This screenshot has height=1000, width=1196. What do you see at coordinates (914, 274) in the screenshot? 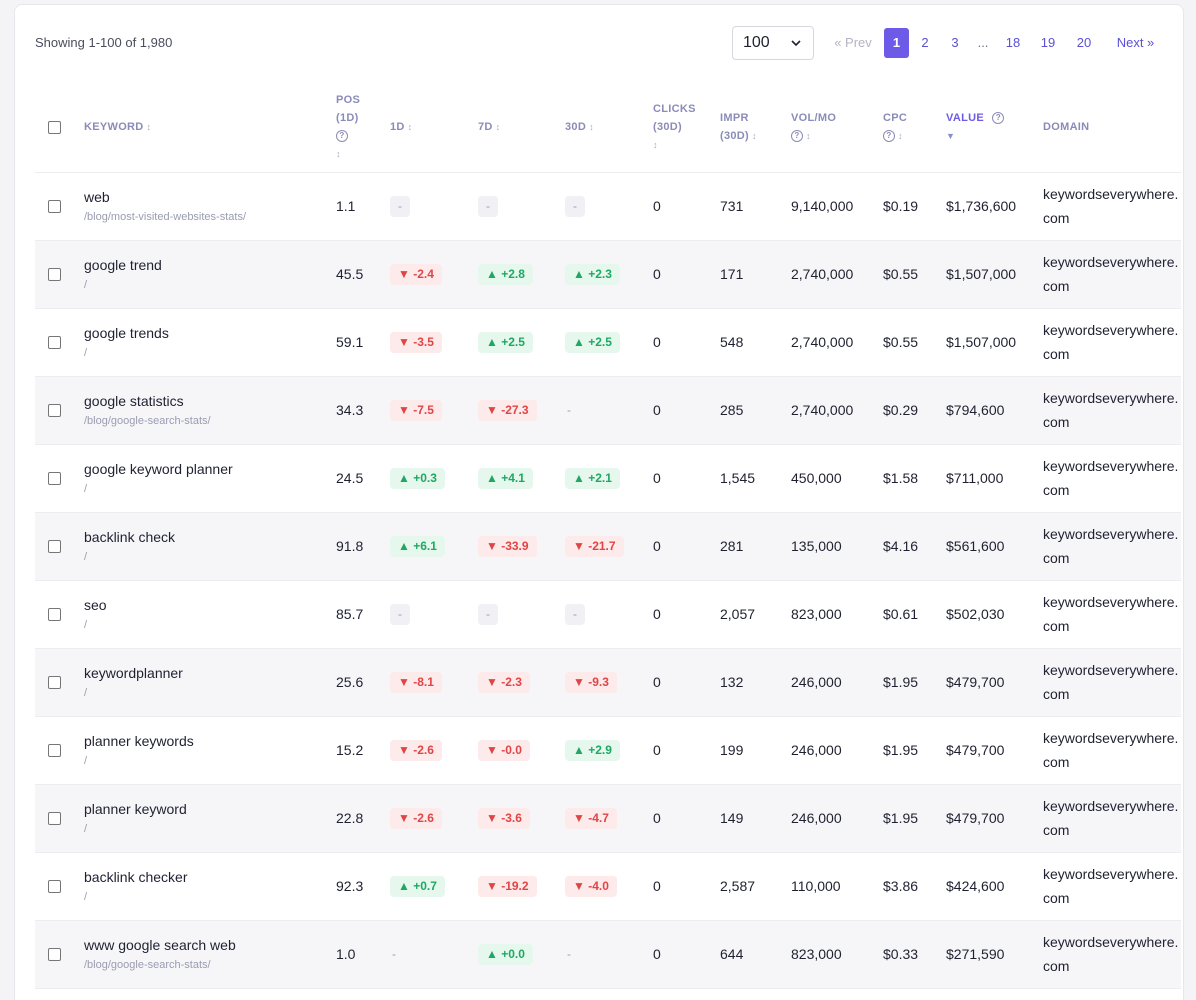
I see `cpc-cell: $0.55` at bounding box center [914, 274].